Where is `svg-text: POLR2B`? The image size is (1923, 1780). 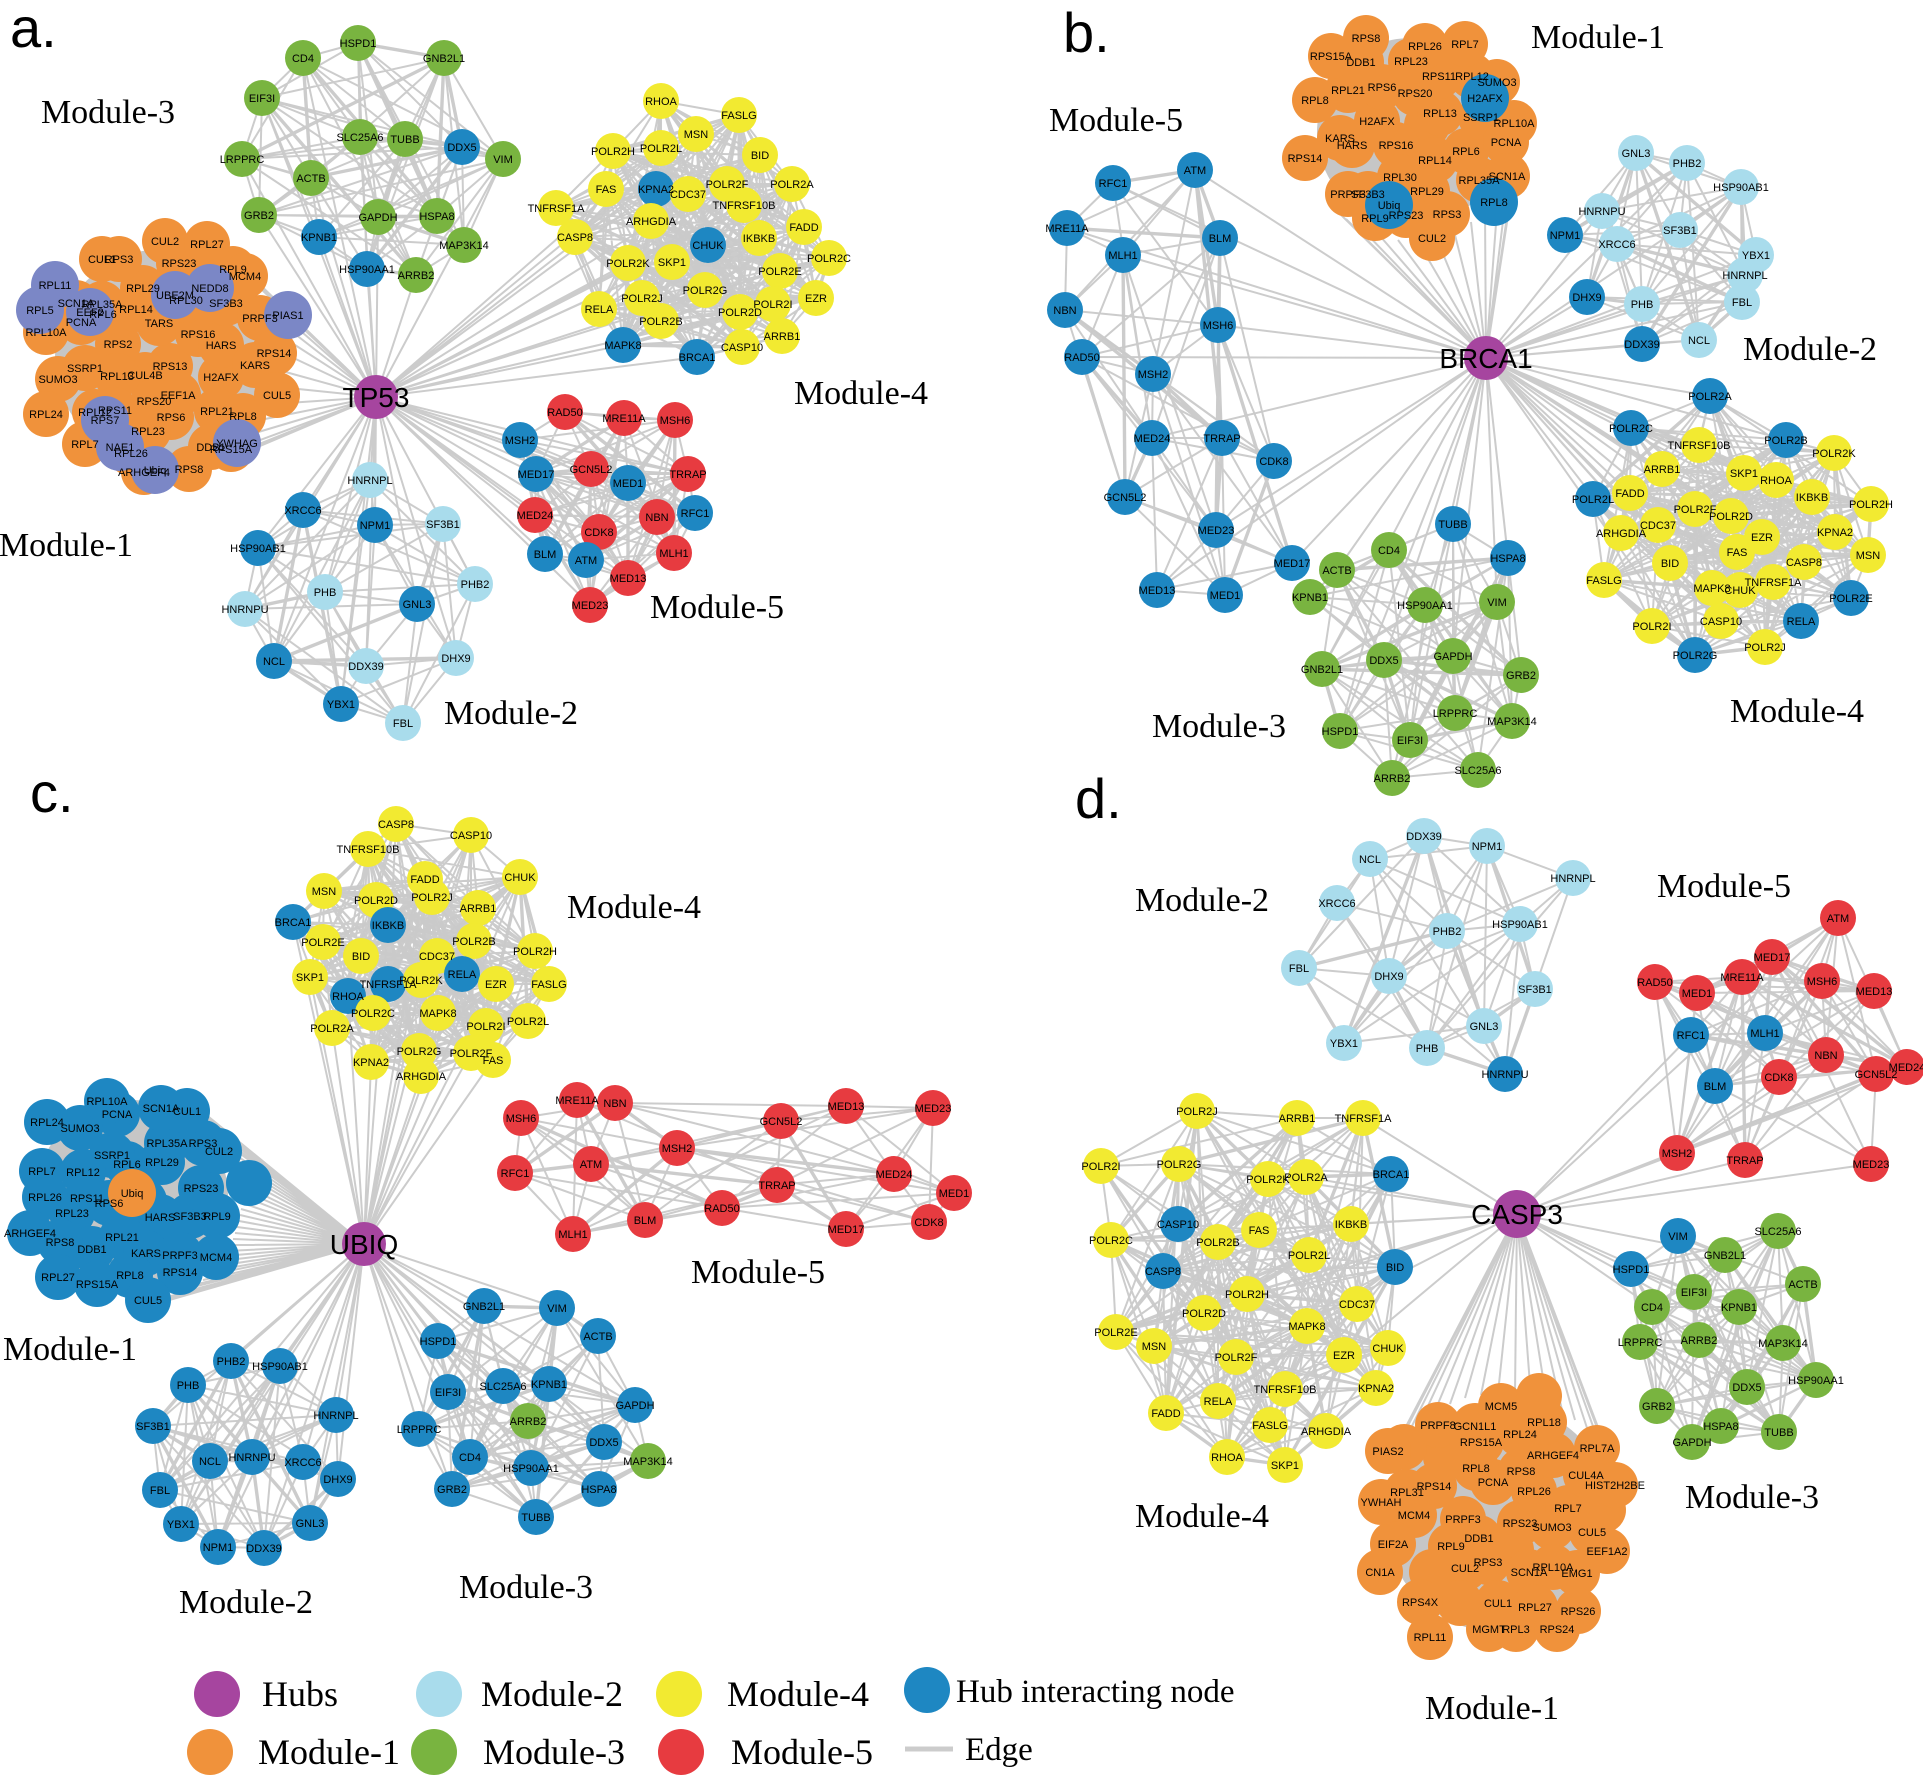
svg-text: POLR2B is located at coordinates (1217, 1243).